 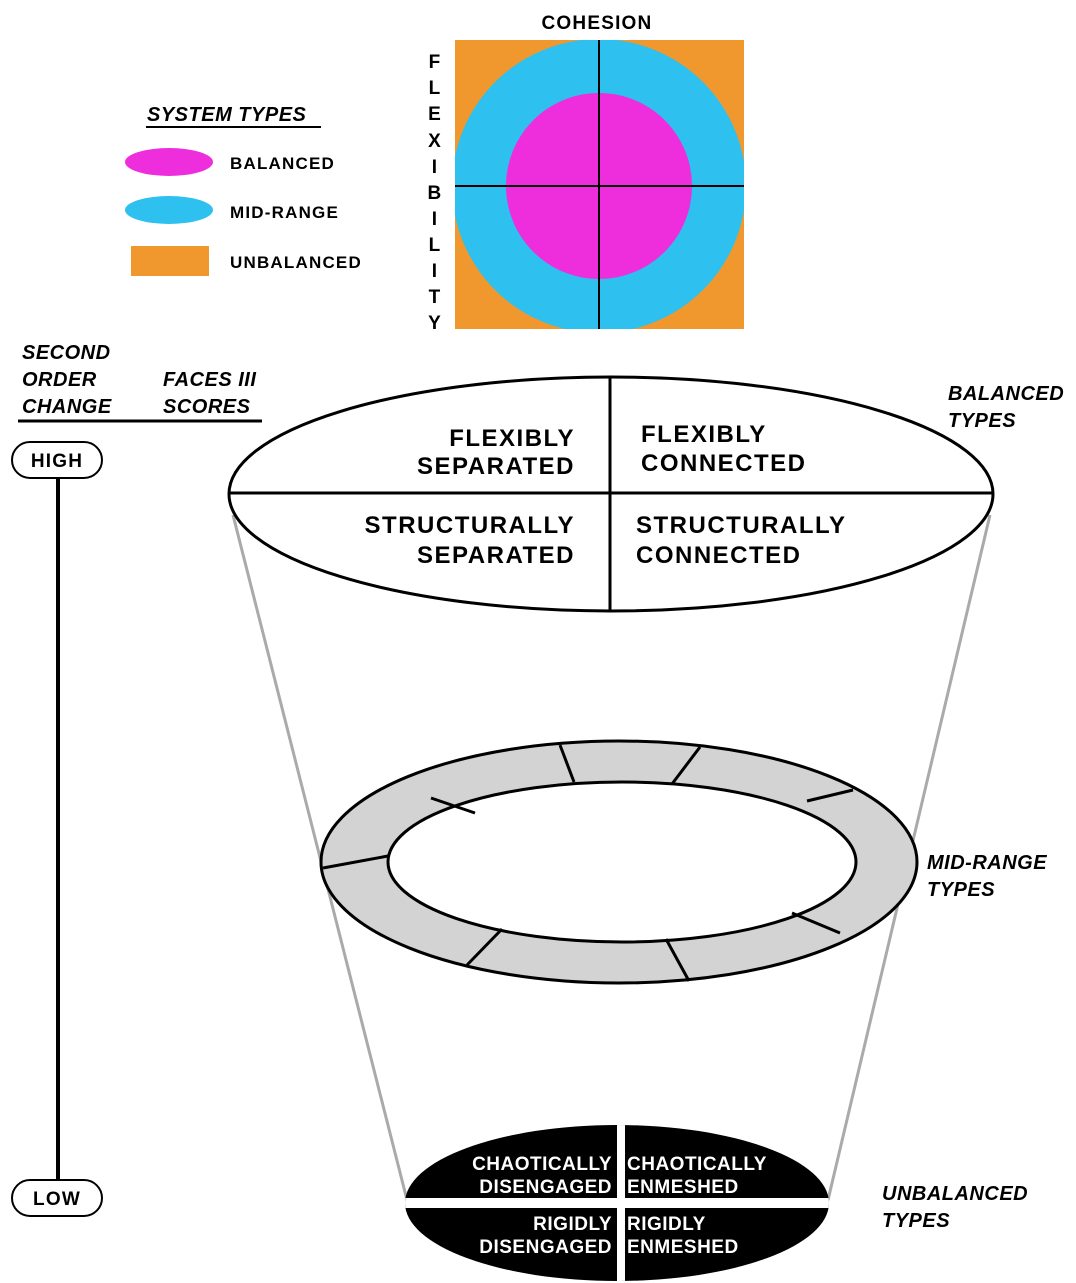 What do you see at coordinates (572, 1224) in the screenshot?
I see `cell-rigidly-disengaged-line1: RIGIDLY` at bounding box center [572, 1224].